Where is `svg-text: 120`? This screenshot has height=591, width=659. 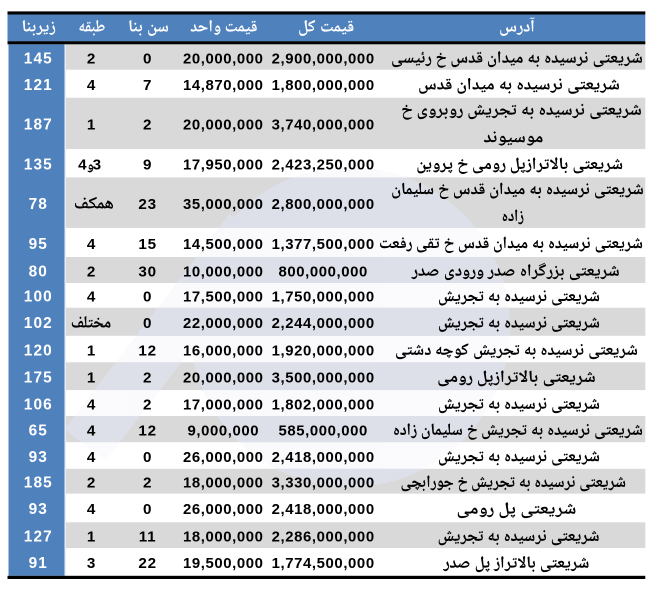 svg-text: 120 is located at coordinates (38, 350).